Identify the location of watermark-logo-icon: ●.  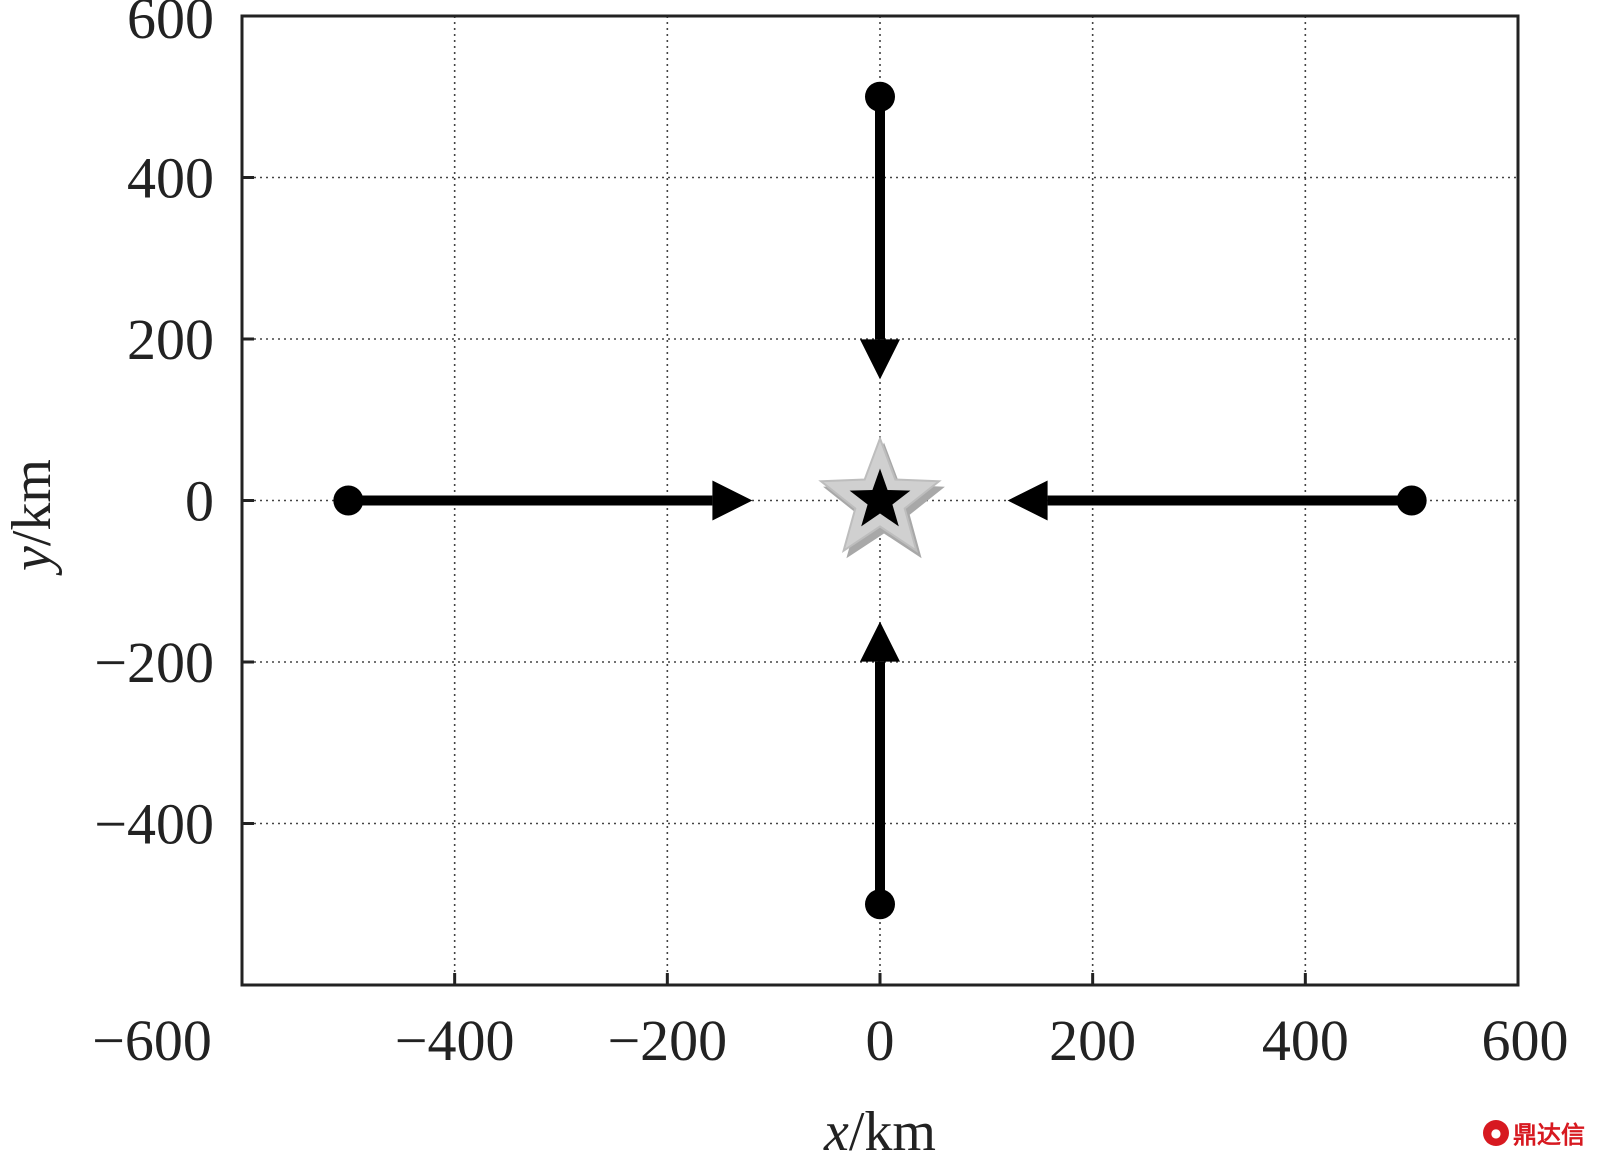
(1496, 1132).